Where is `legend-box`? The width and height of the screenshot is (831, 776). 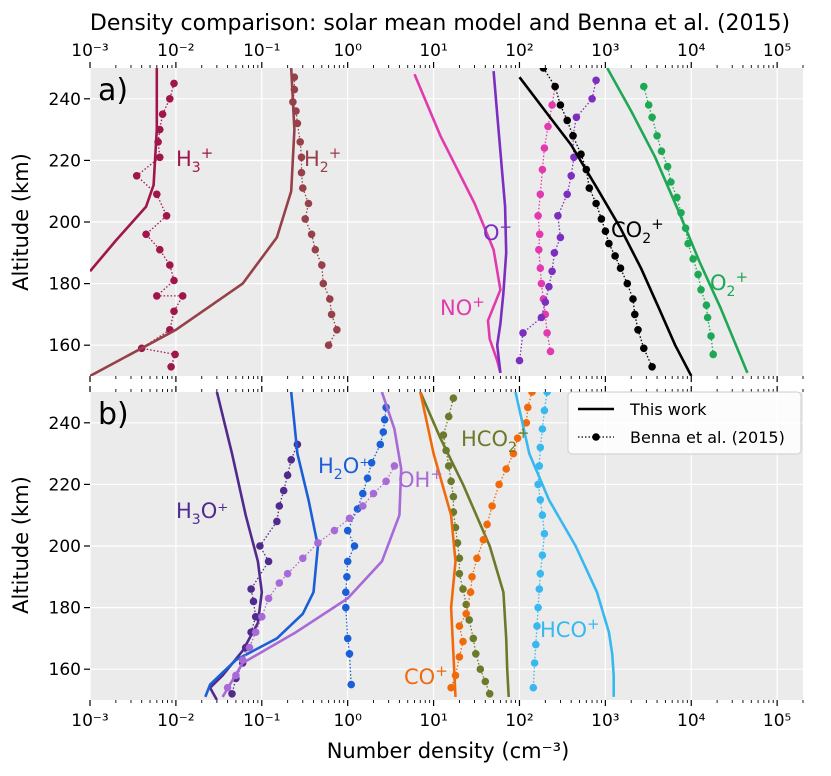
legend-box is located at coordinates (684, 423).